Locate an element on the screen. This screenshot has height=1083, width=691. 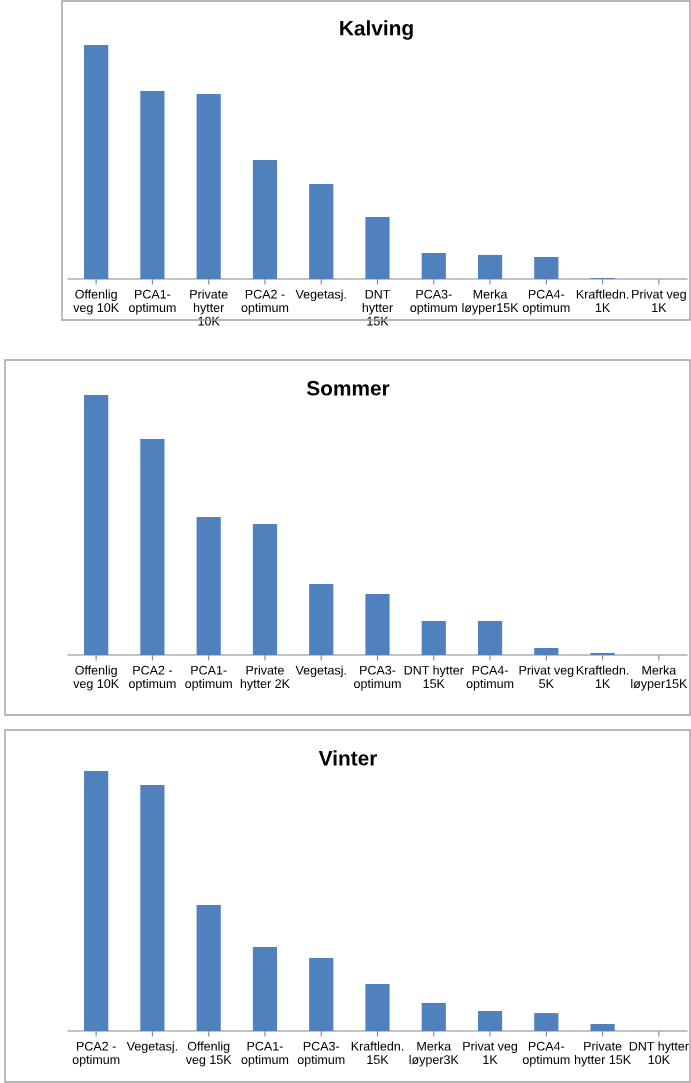
chart-title: Sommer is located at coordinates (348, 388).